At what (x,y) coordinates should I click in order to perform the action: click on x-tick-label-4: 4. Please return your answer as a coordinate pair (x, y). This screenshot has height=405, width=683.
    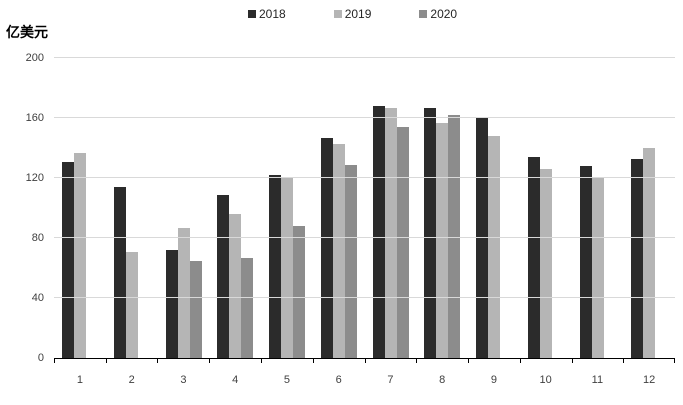
    Looking at the image, I should click on (235, 380).